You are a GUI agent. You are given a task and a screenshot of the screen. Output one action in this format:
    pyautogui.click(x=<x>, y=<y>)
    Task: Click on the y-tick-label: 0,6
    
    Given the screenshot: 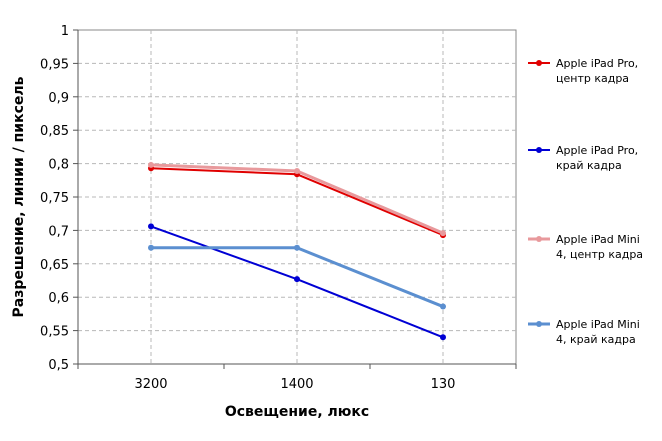 What is the action you would take?
    pyautogui.click(x=58, y=298)
    